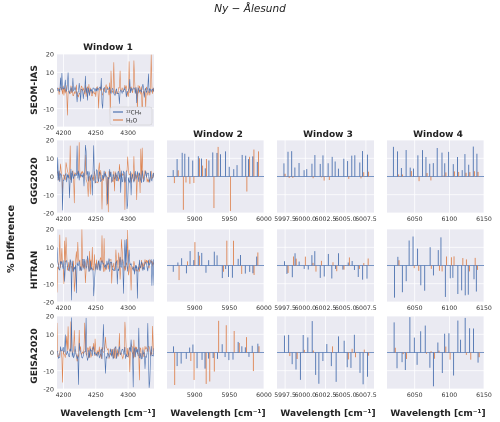 This screenshot has height=422, width=500. I want to click on panel-geisa2020-w4: 6050 6100 6150, so click(439, 357).